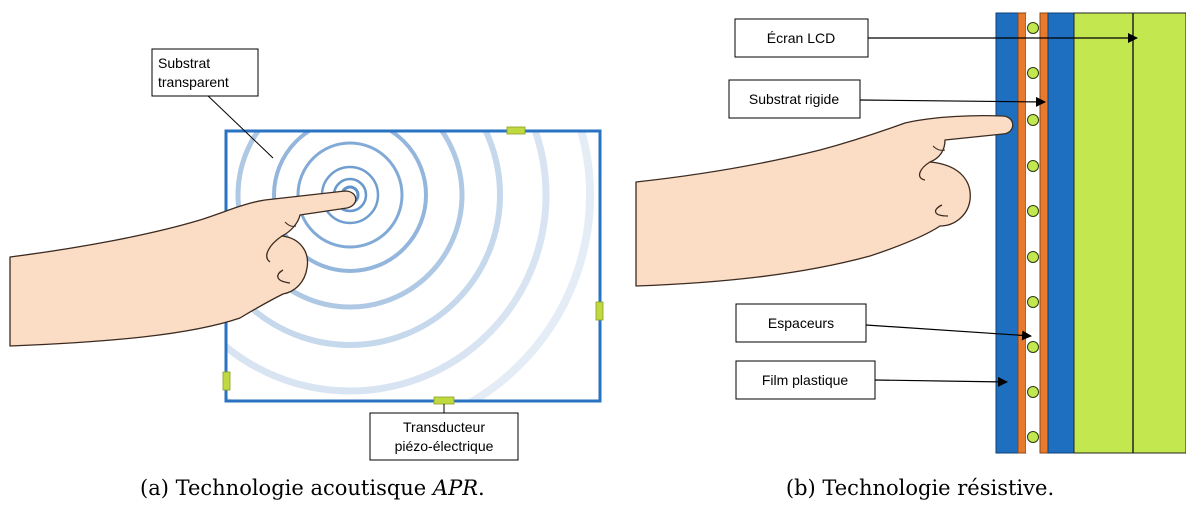 The width and height of the screenshot is (1186, 505). What do you see at coordinates (801, 38) in the screenshot?
I see `lcd-label-text: Écran LCD` at bounding box center [801, 38].